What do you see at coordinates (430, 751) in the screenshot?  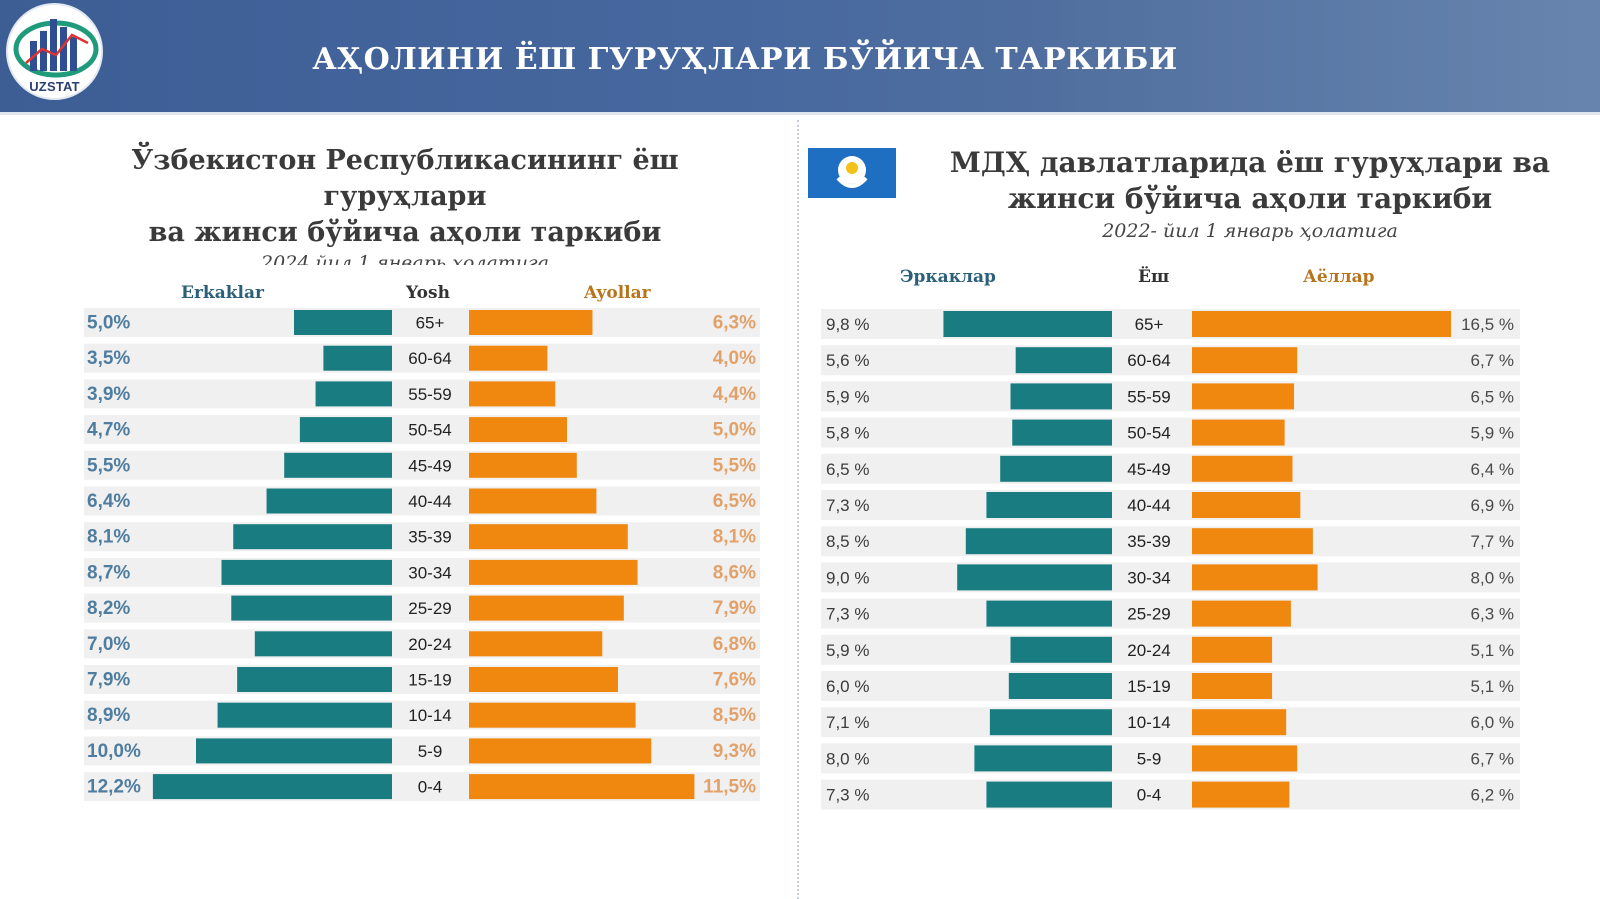 I see `uzbekistan-age-label: 5-9` at bounding box center [430, 751].